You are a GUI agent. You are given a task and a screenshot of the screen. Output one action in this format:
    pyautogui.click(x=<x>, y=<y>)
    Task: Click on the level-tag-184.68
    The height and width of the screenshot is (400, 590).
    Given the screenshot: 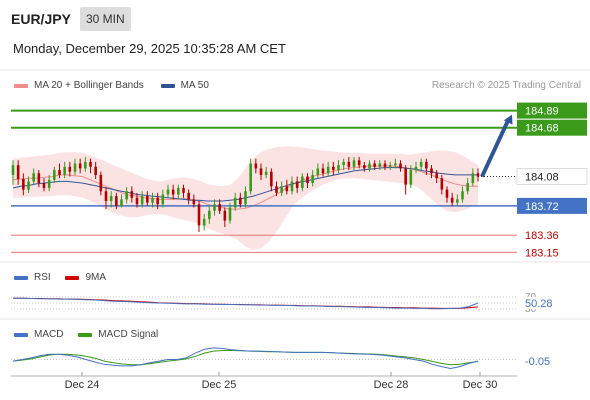 What is the action you would take?
    pyautogui.click(x=552, y=127)
    